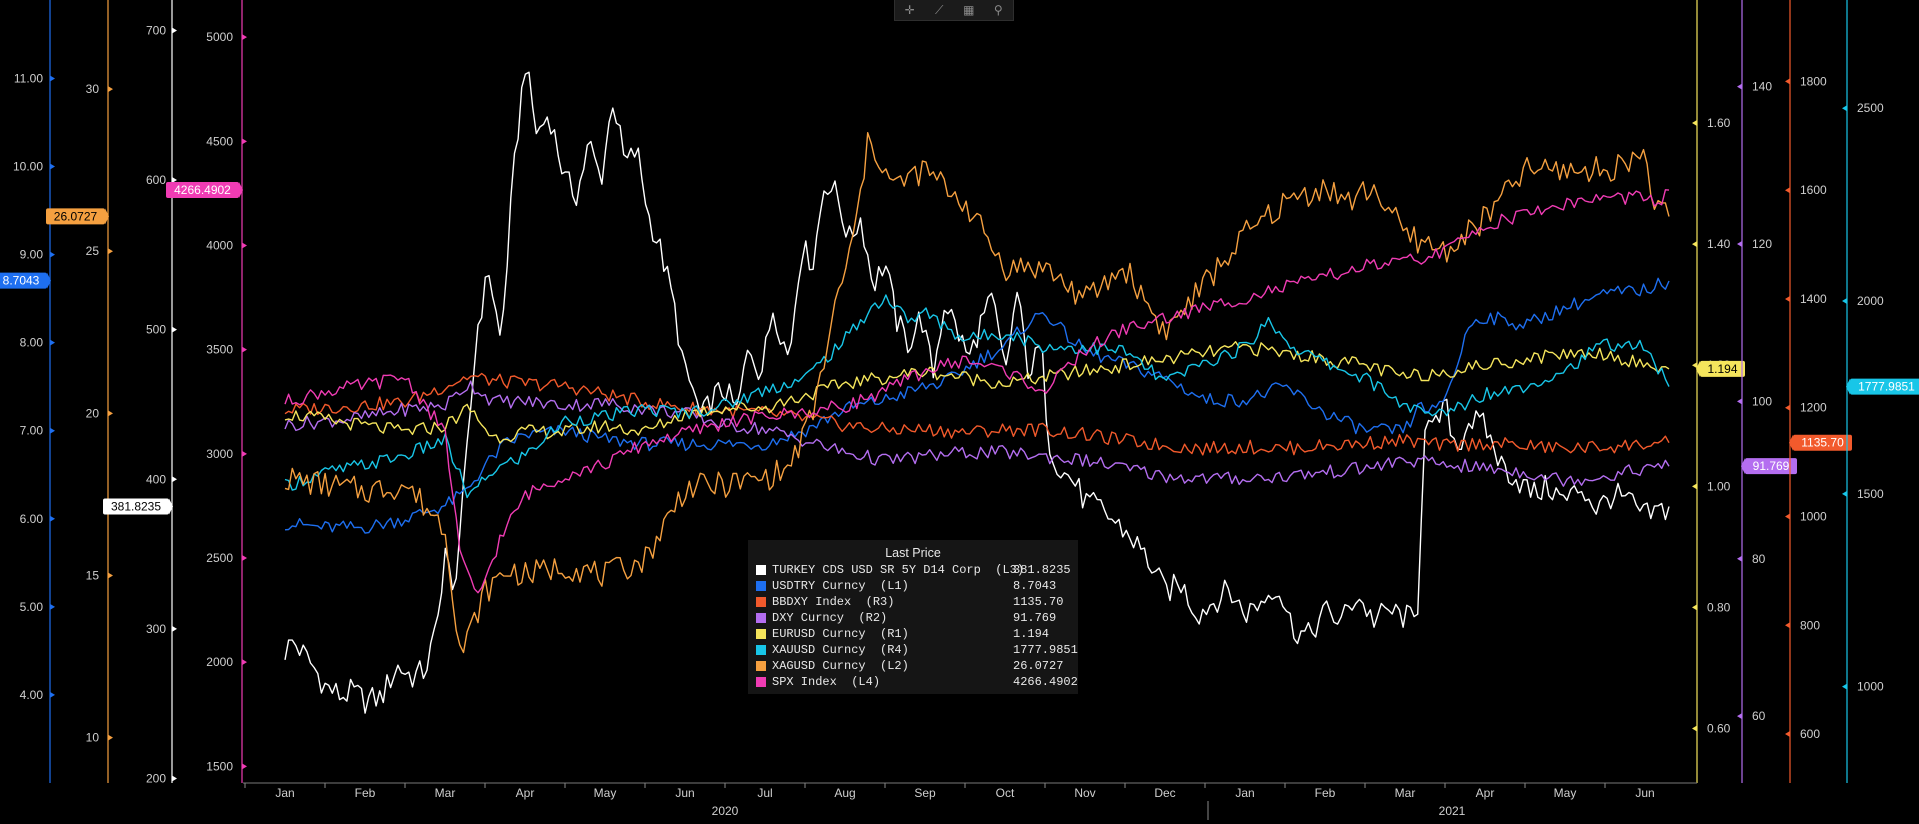 The image size is (1919, 824). Describe the element at coordinates (1813, 408) in the screenshot. I see `axis-tick-label: 1200` at that location.